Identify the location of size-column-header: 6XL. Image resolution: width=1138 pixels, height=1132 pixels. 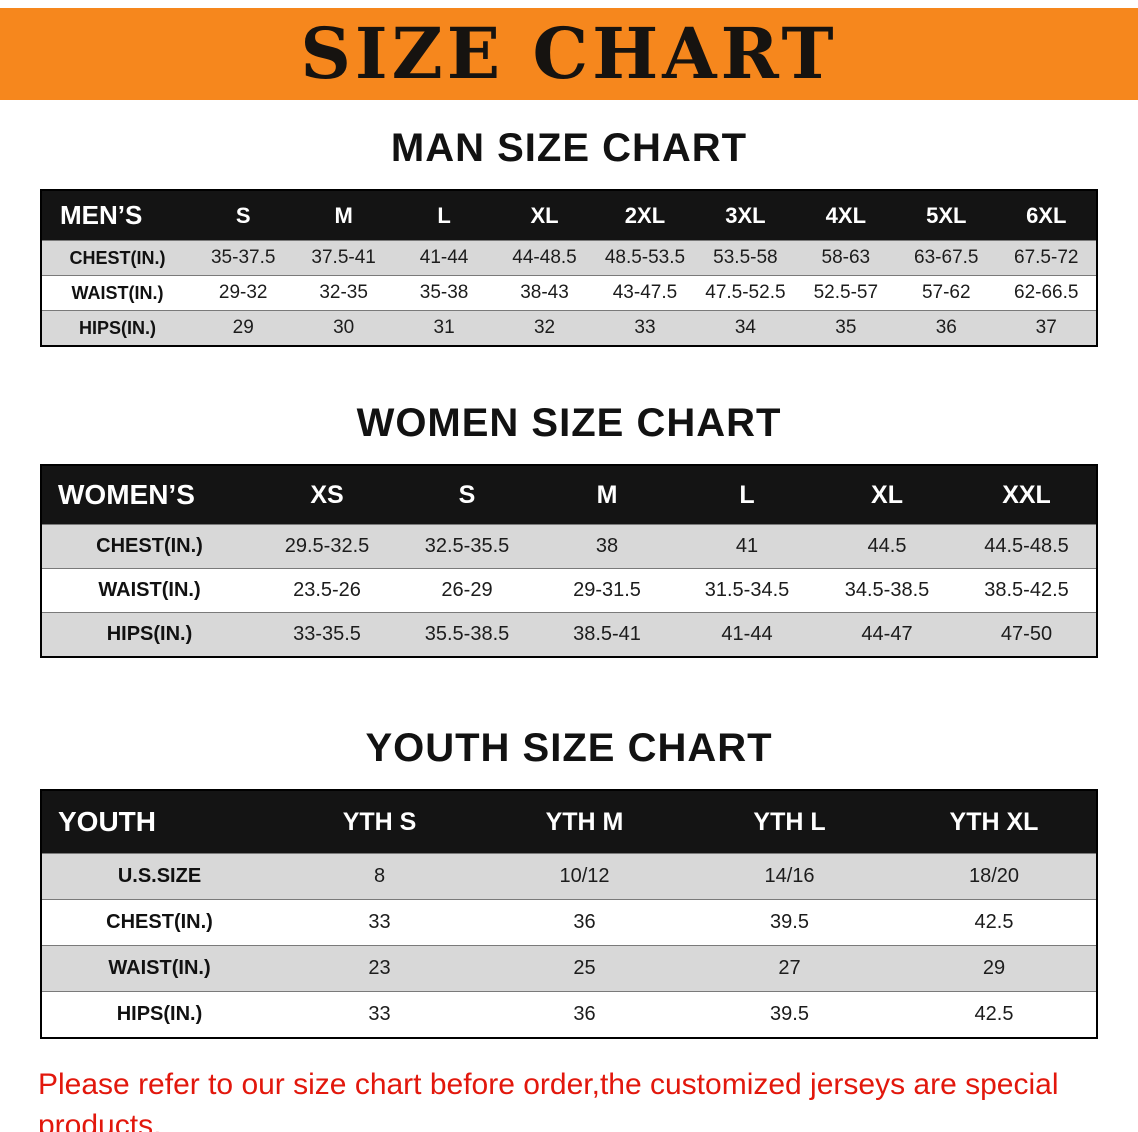
(1046, 215).